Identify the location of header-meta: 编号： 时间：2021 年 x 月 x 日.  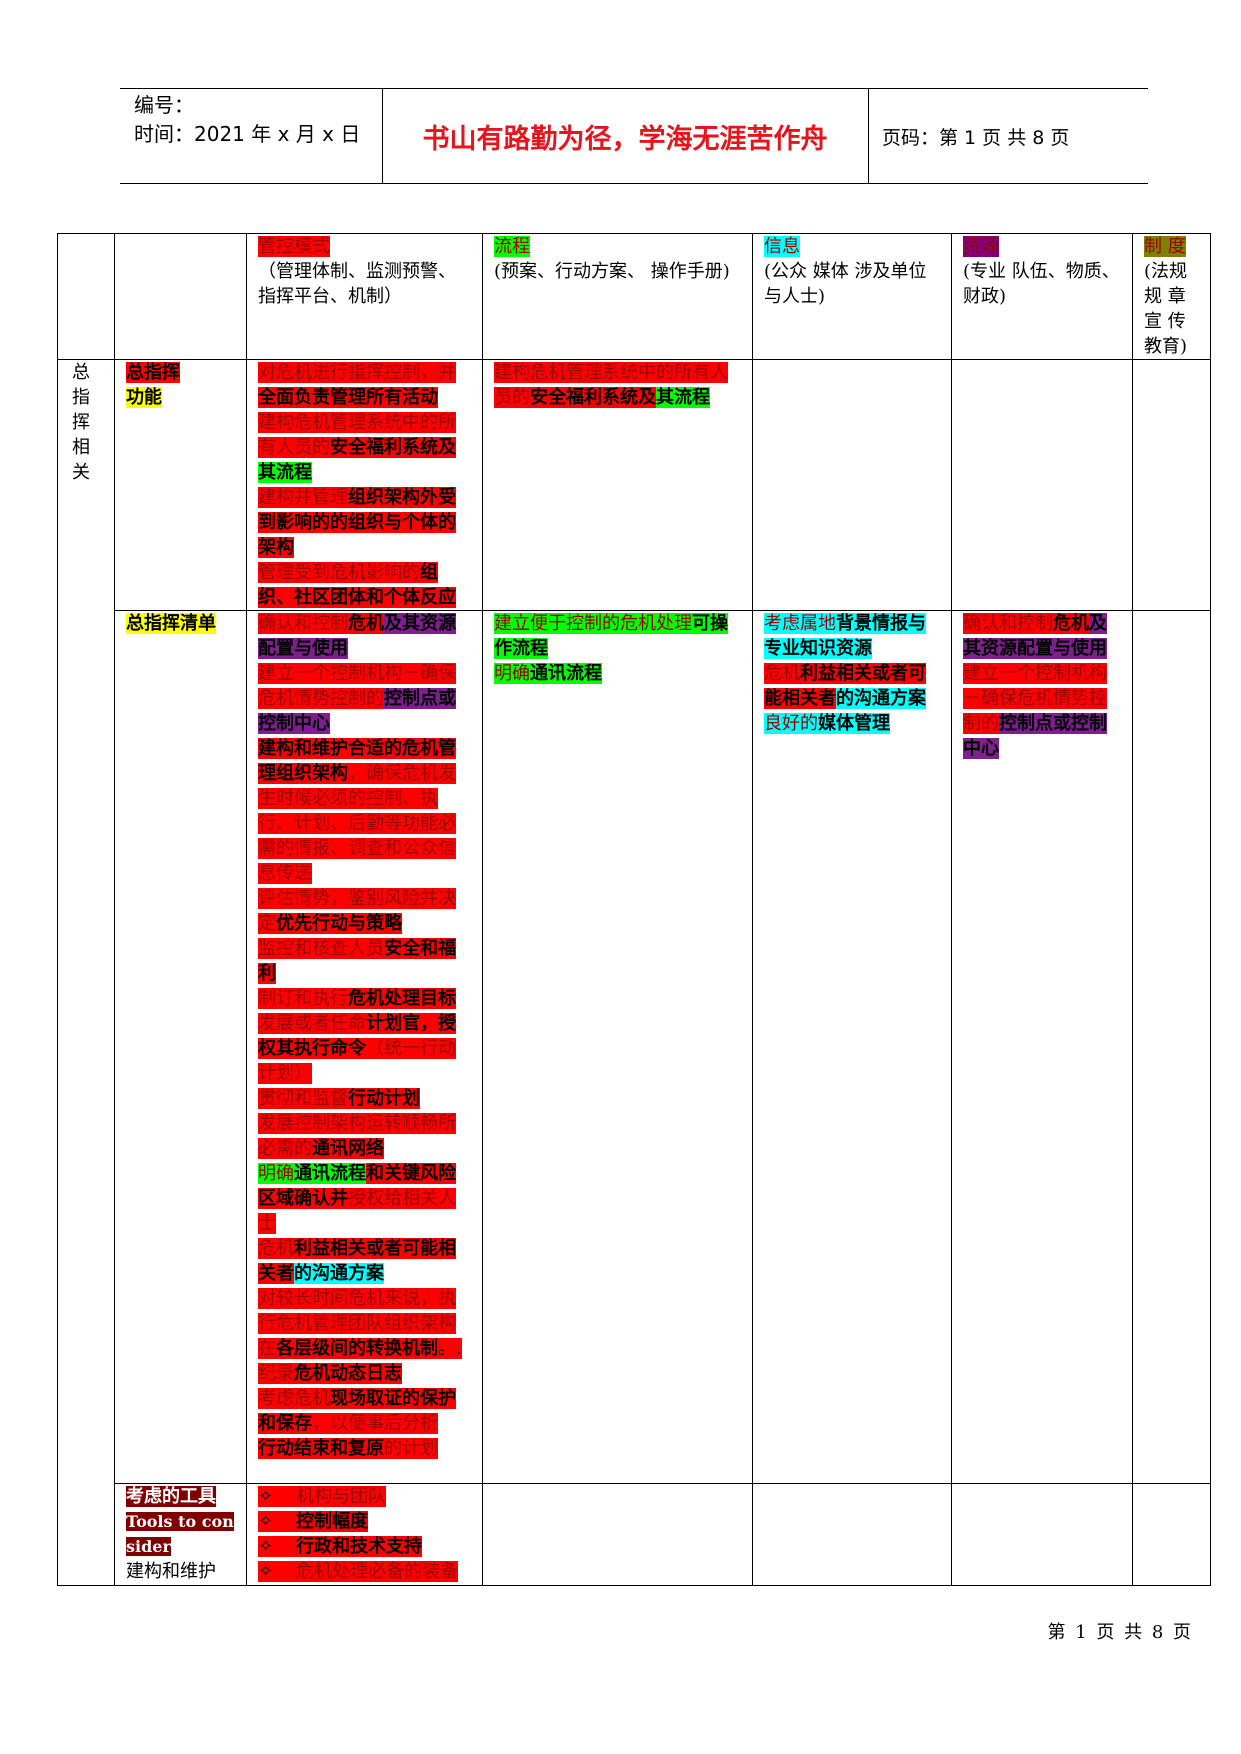
(259, 120).